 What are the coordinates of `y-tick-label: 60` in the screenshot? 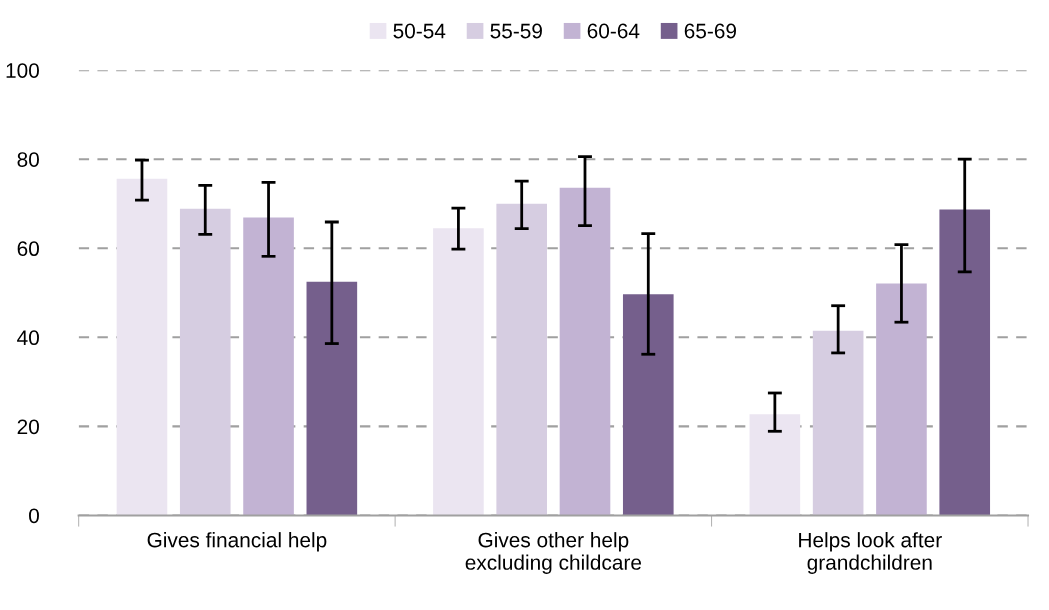 It's located at (28, 249).